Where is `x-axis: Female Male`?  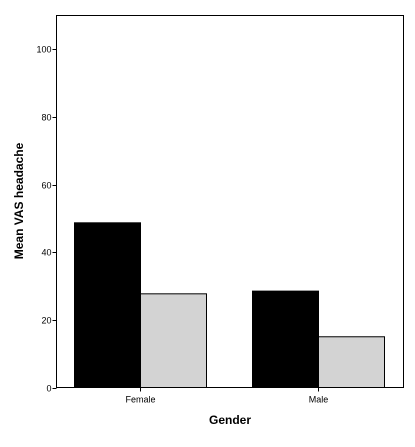
x-axis: Female Male is located at coordinates (227, 396).